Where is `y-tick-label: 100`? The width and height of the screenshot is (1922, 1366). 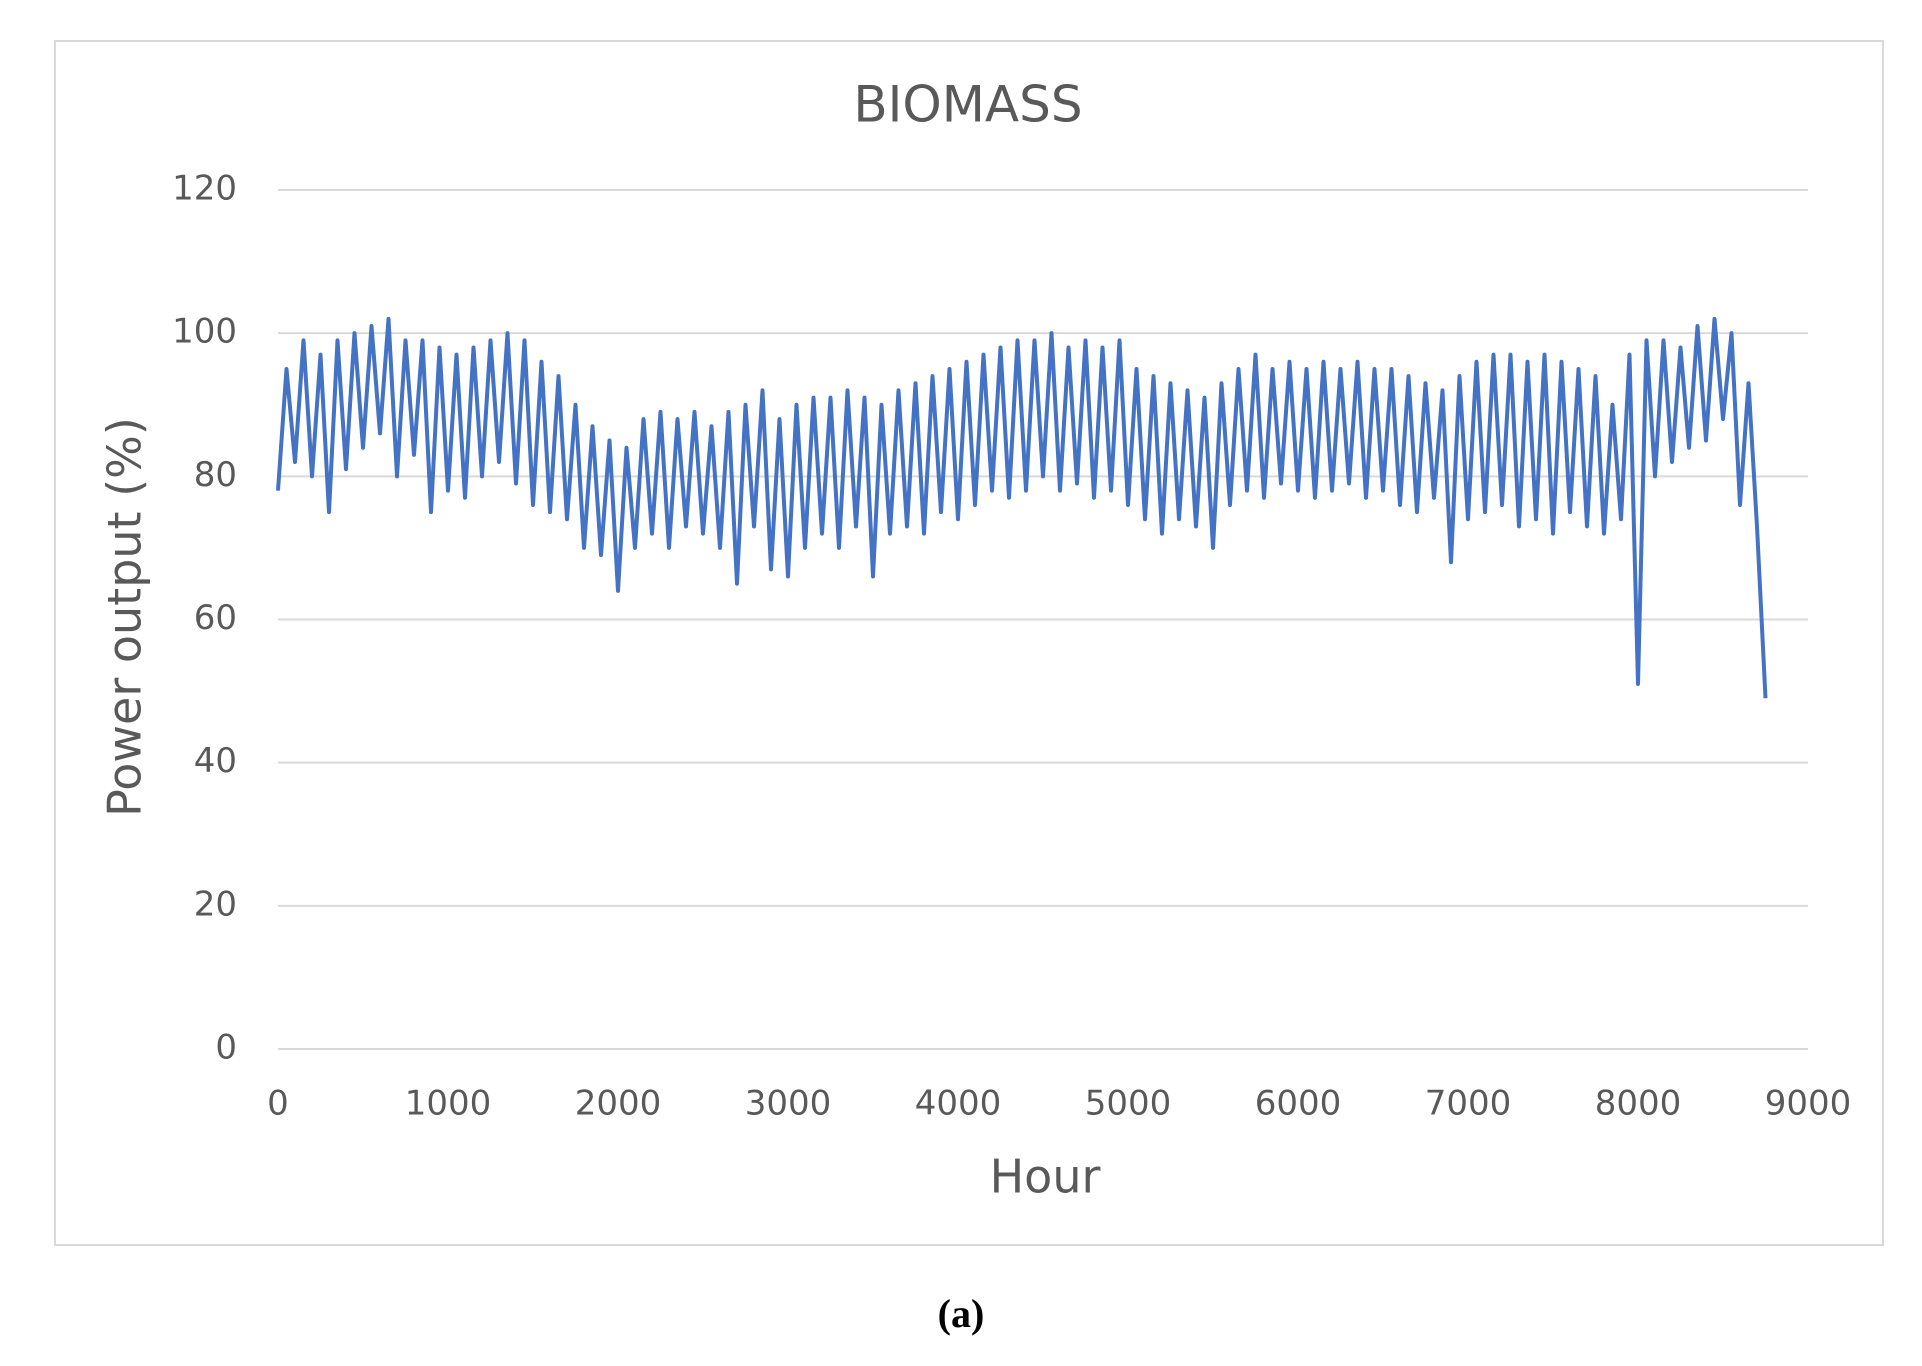
y-tick-label: 100 is located at coordinates (204, 332).